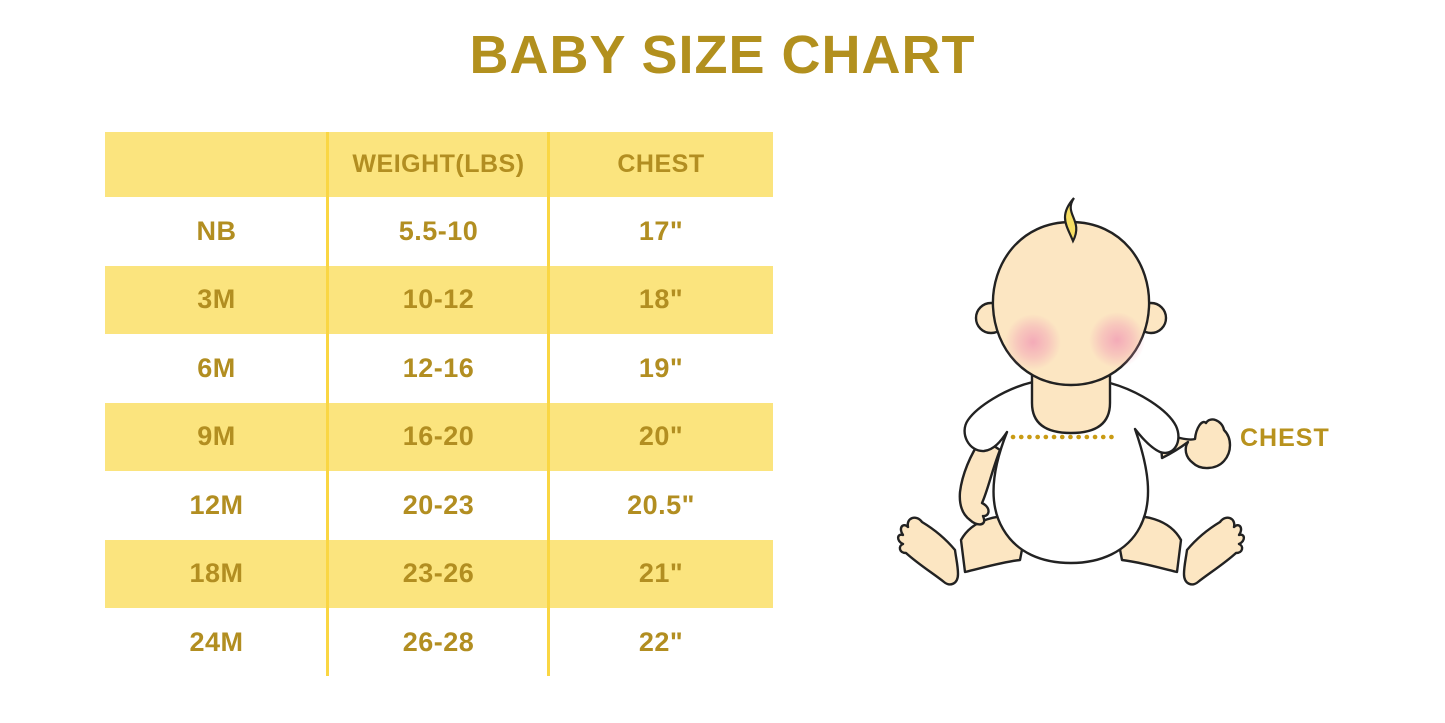  Describe the element at coordinates (722, 55) in the screenshot. I see `page-title: BABY SIZE CHART` at that location.